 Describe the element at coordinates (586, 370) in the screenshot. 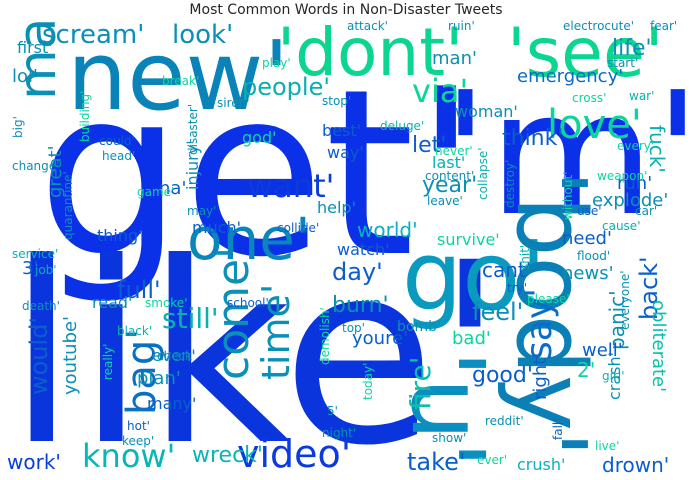

I see `word-2: 2'` at that location.